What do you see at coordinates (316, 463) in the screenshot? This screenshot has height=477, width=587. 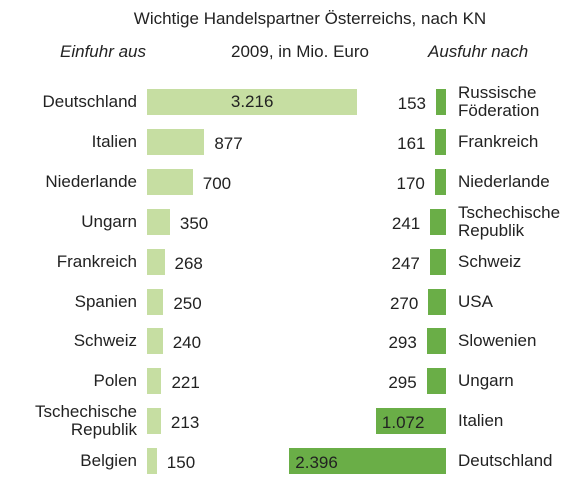 I see `value-label: 2.396` at bounding box center [316, 463].